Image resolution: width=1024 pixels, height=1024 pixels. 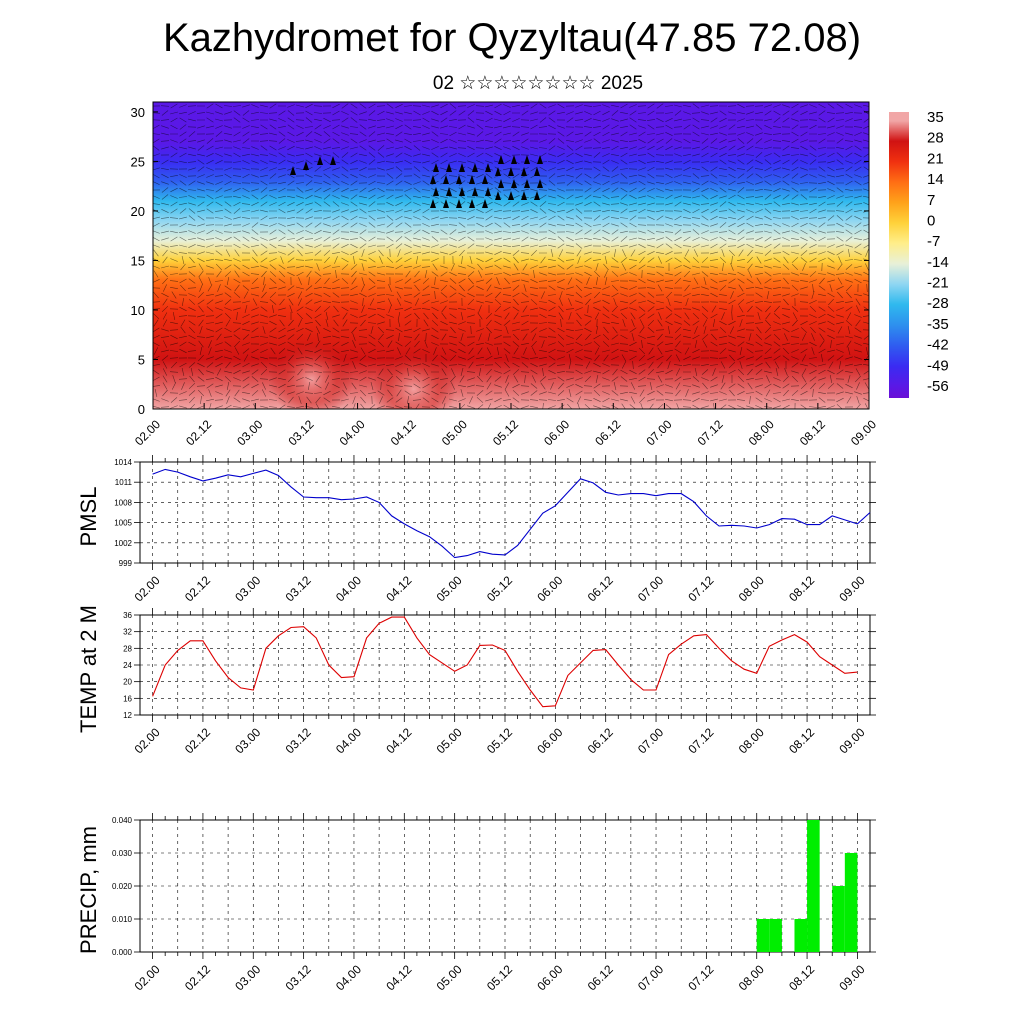 What do you see at coordinates (147, 977) in the screenshot?
I see `precip-xtick-label: 02.00` at bounding box center [147, 977].